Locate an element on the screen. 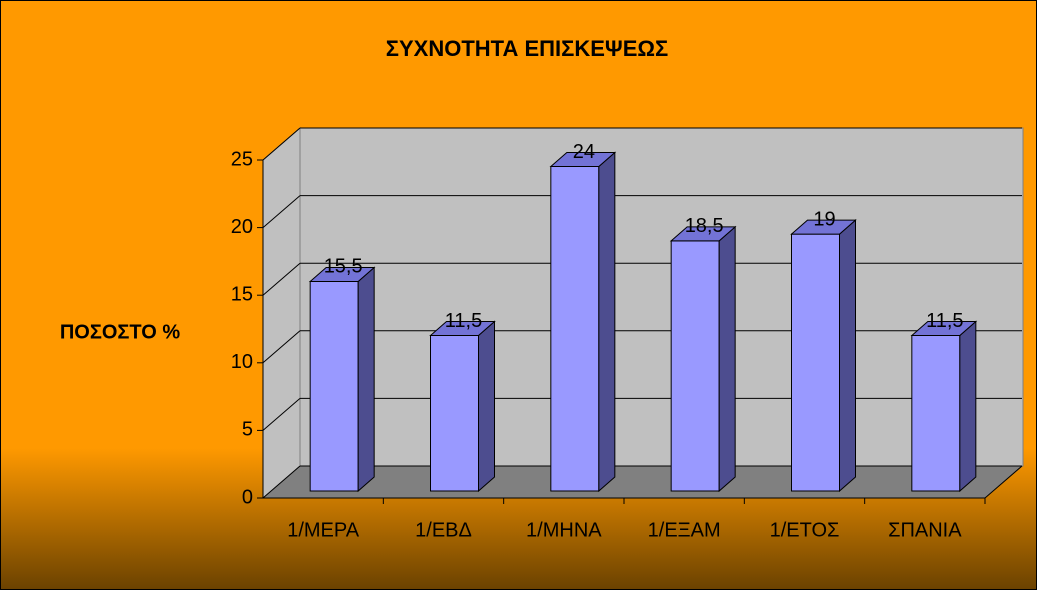 This screenshot has height=590, width=1037. x-tick-label: 1/ΜΗΝΑ is located at coordinates (564, 530).